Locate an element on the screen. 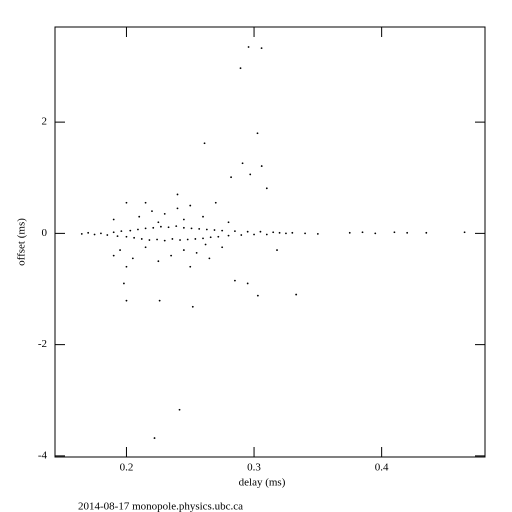 This screenshot has width=512, height=512. y-tick-label: -4 is located at coordinates (43, 455).